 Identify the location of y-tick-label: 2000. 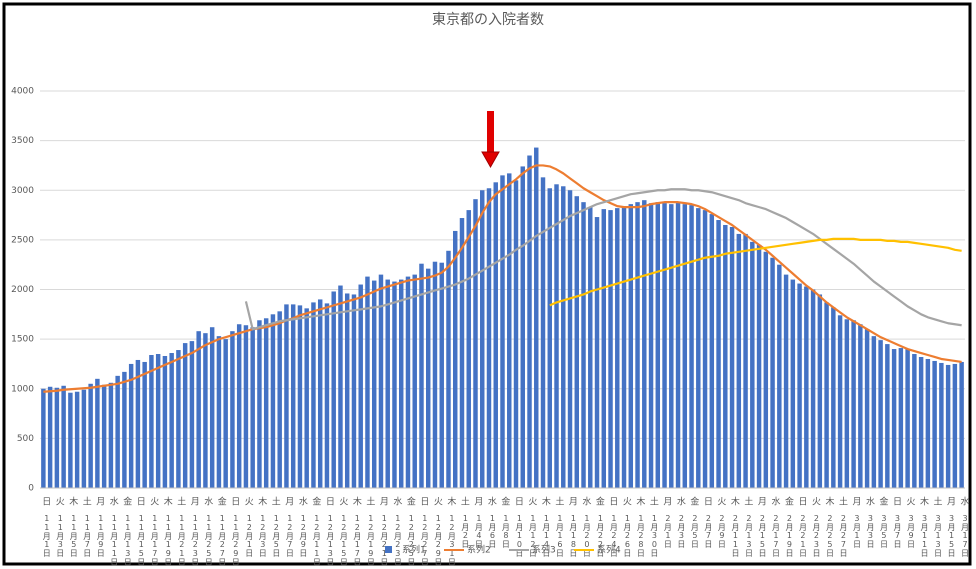
(22, 290).